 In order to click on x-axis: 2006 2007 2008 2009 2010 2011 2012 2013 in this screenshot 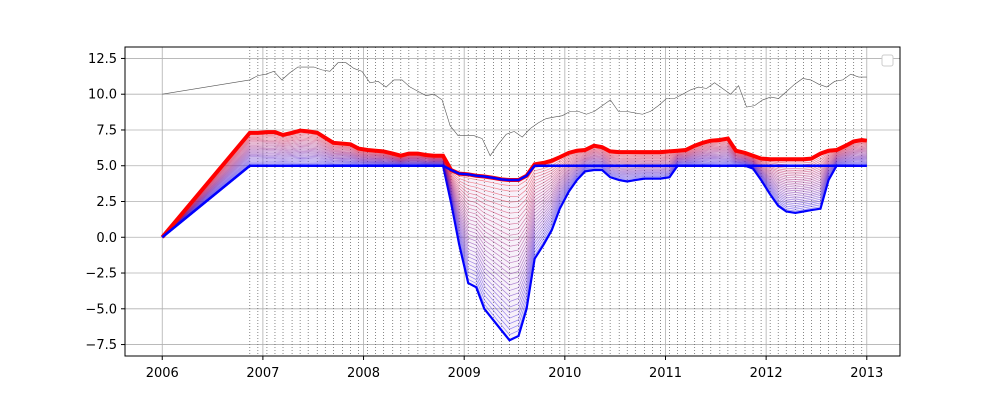, I will do `click(514, 368)`.